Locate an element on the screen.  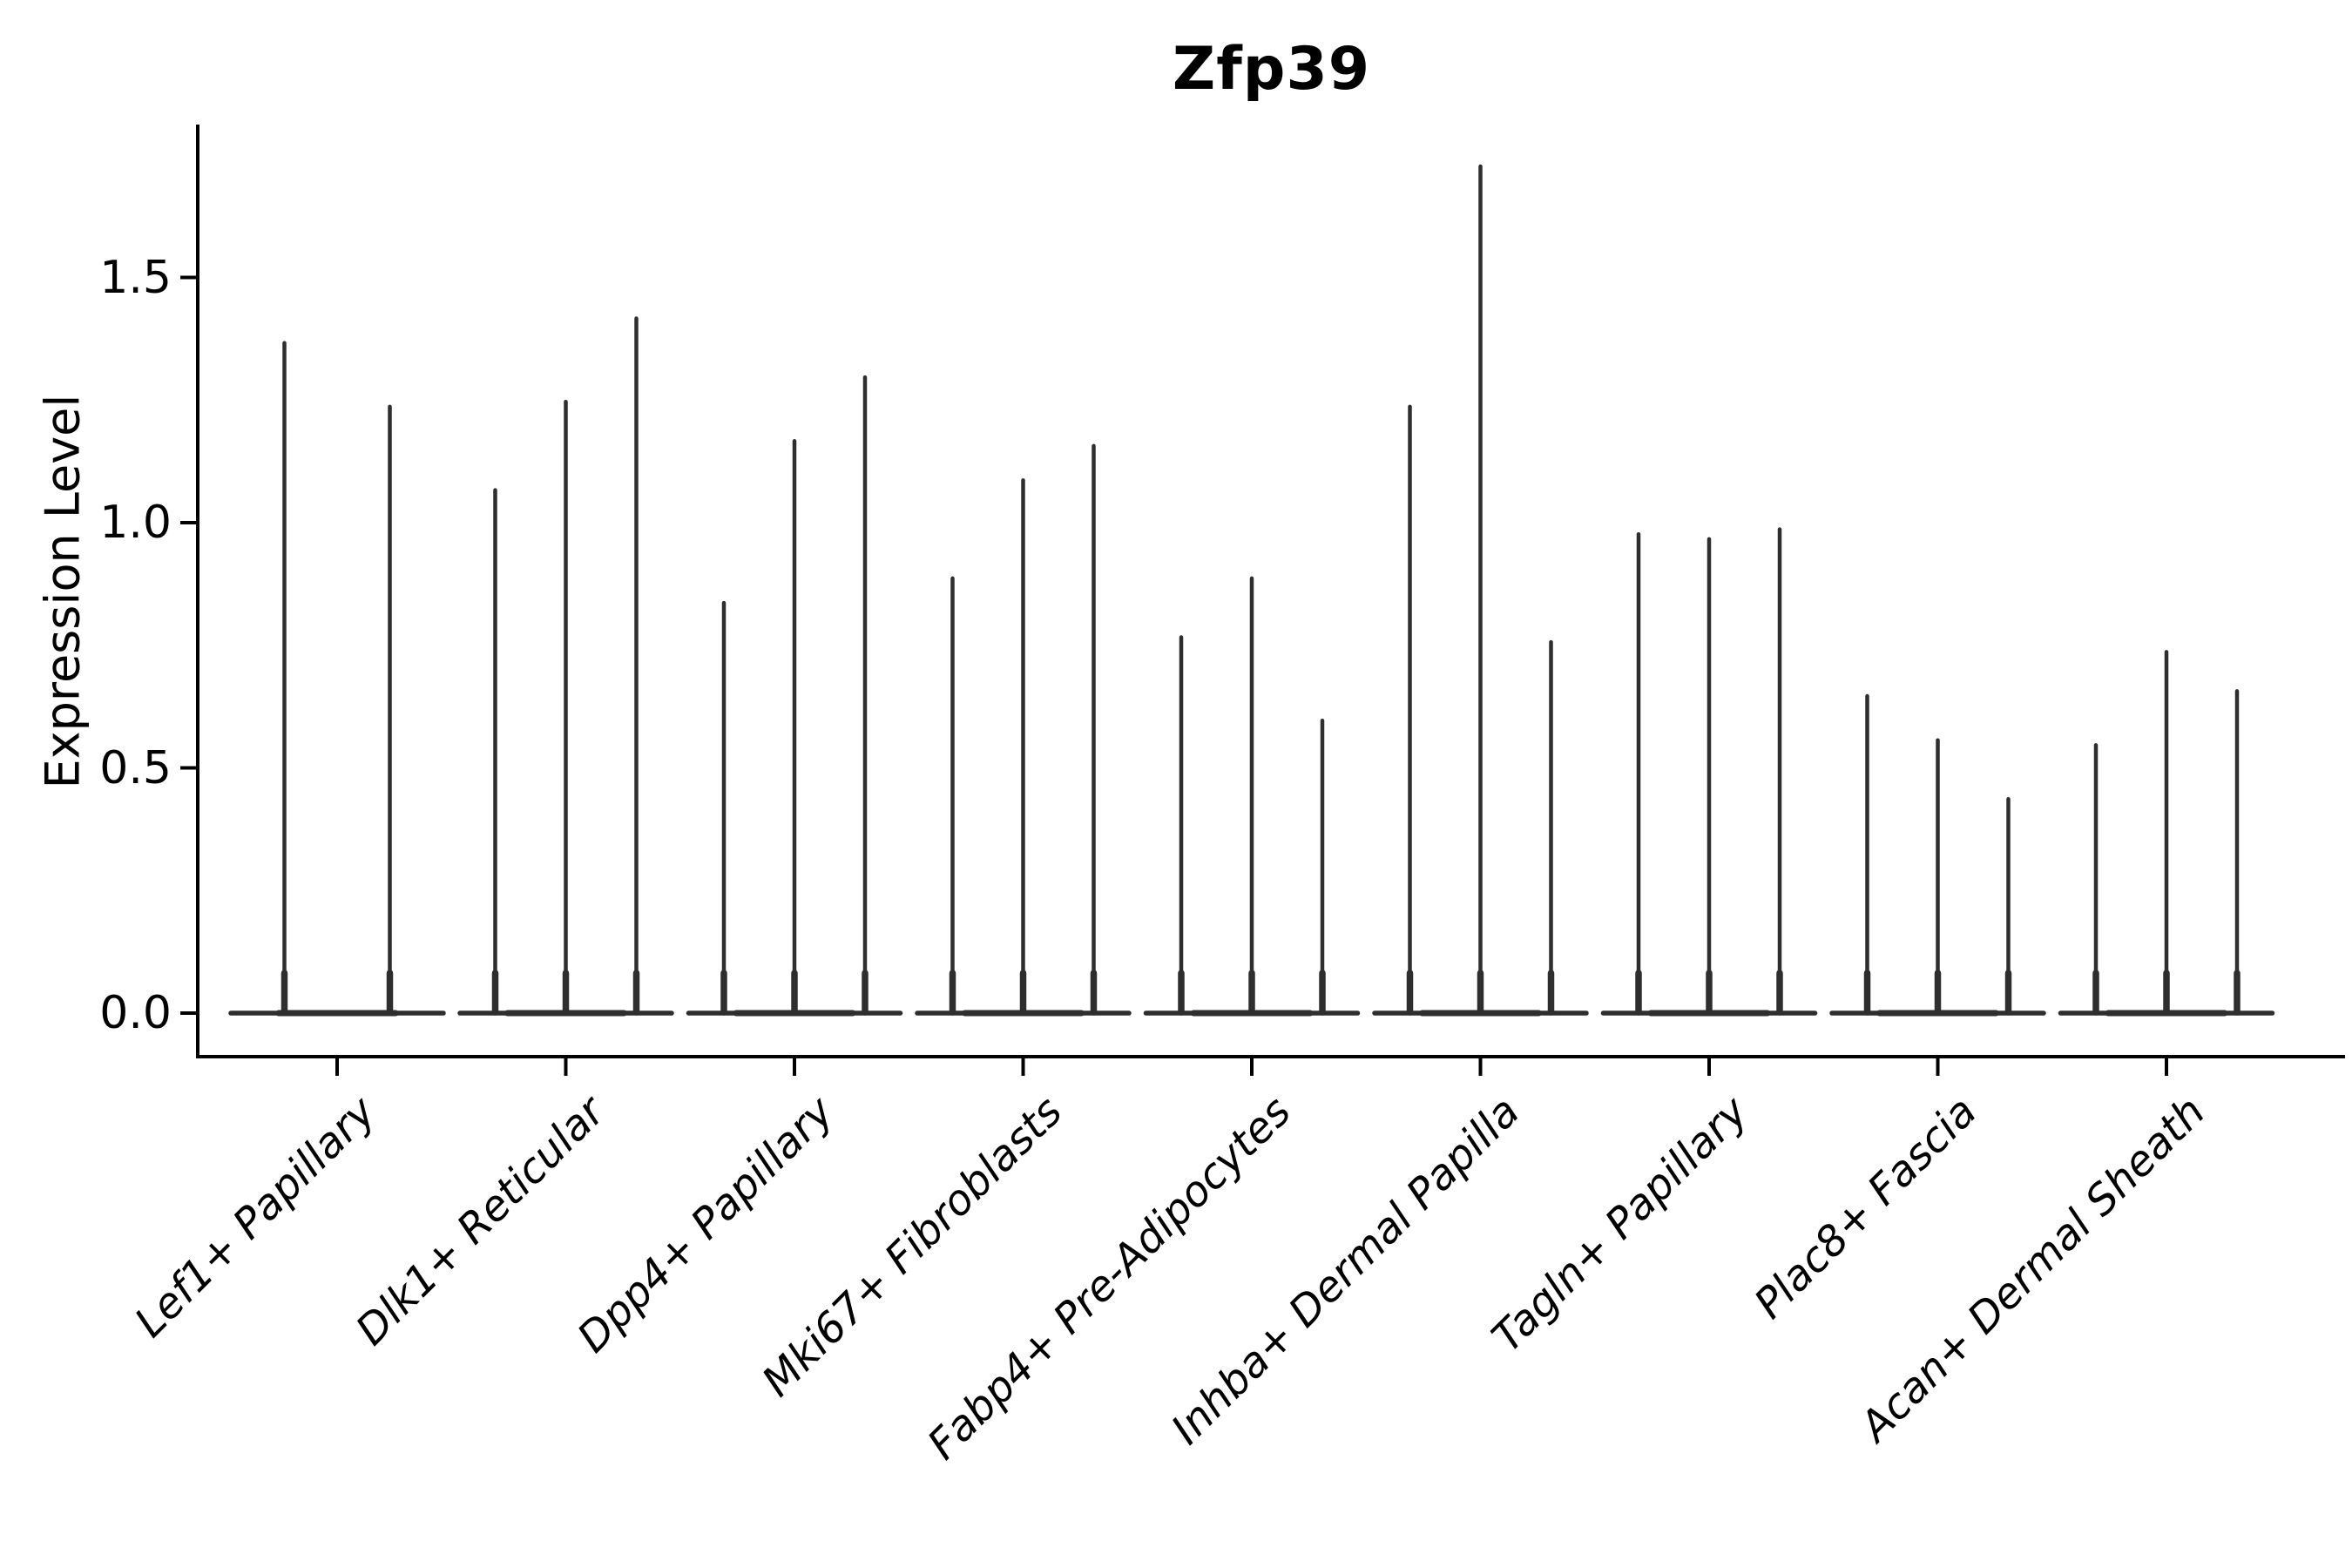
y-tick-label: 0.5 is located at coordinates (135, 767).